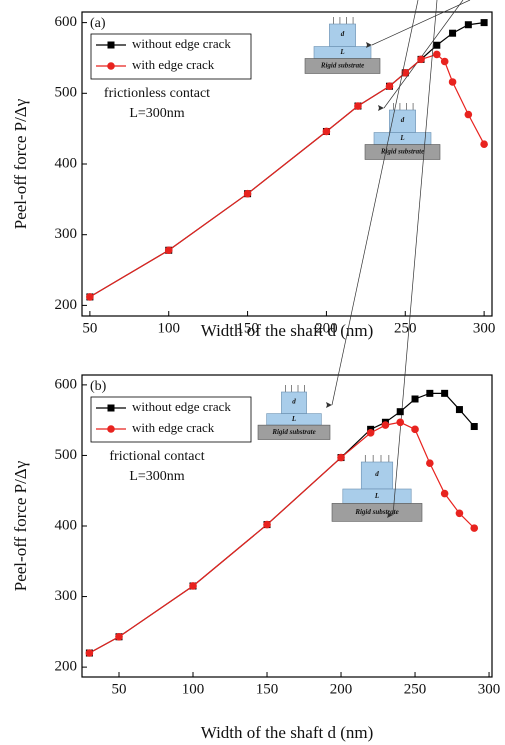 This screenshot has width=505, height=745. I want to click on panel-label: (a), so click(98, 23).